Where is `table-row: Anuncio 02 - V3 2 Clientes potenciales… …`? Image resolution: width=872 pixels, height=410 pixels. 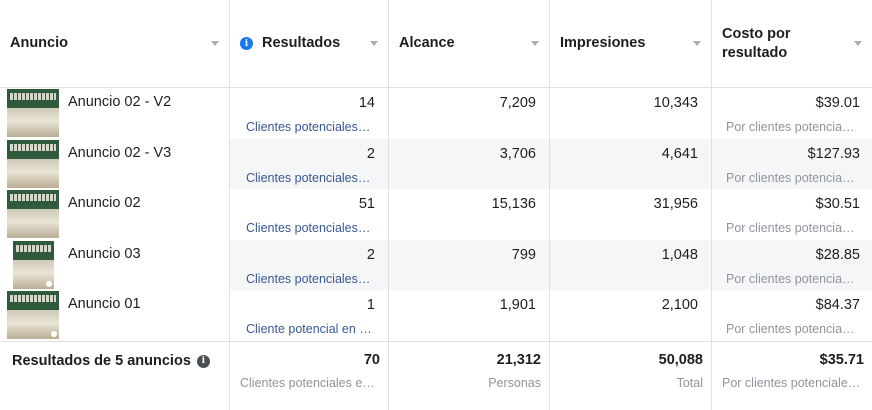
table-row: Anuncio 02 - V3 2 Clientes potenciales… … is located at coordinates (436, 164).